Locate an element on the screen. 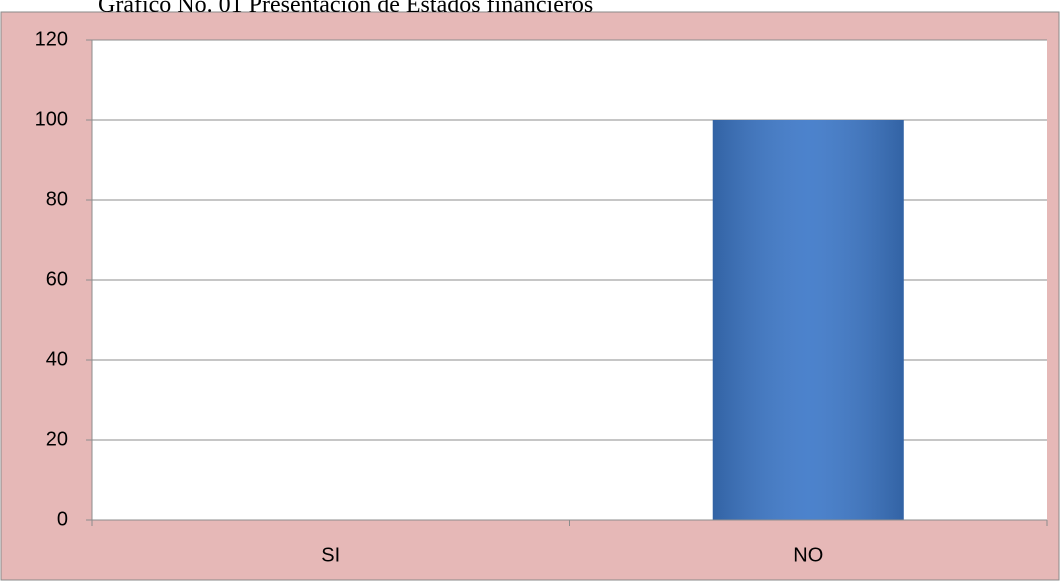 The height and width of the screenshot is (587, 1061). x-tick-label: NO is located at coordinates (808, 555).